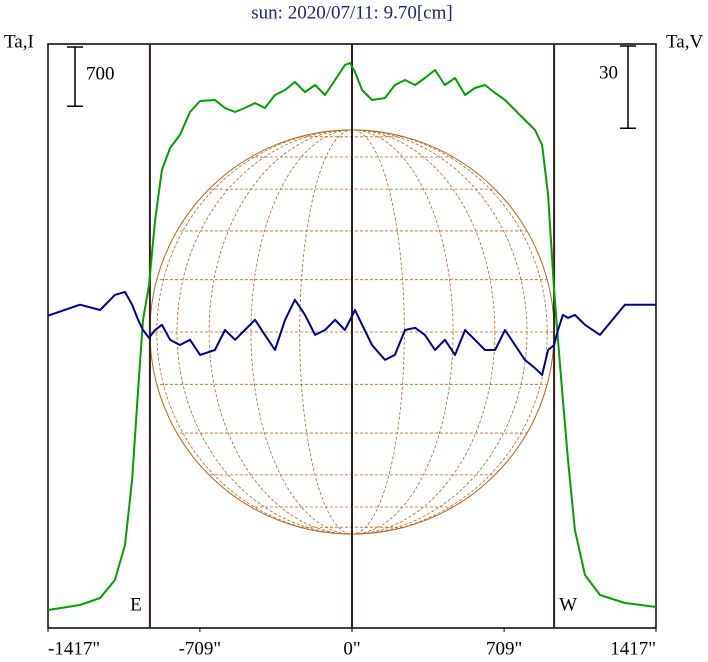  What do you see at coordinates (19, 41) in the screenshot?
I see `y-axis-label: Ta,I` at bounding box center [19, 41].